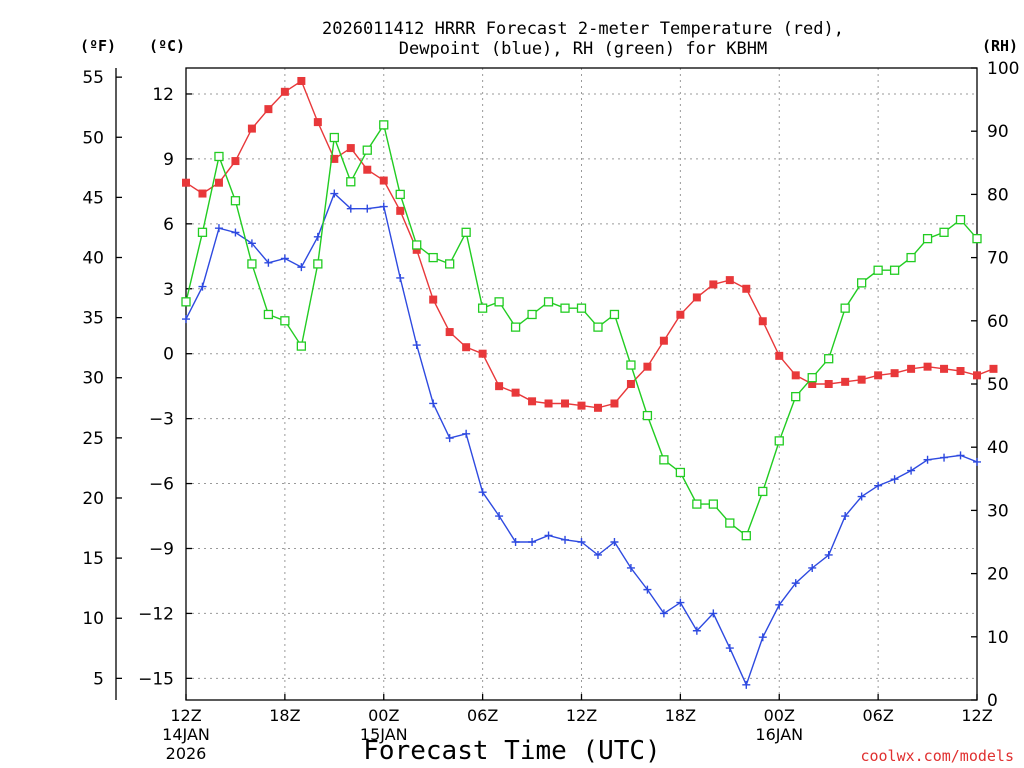 This screenshot has height=768, width=1024. I want to click on rh-tick-label: 80, so click(998, 195).